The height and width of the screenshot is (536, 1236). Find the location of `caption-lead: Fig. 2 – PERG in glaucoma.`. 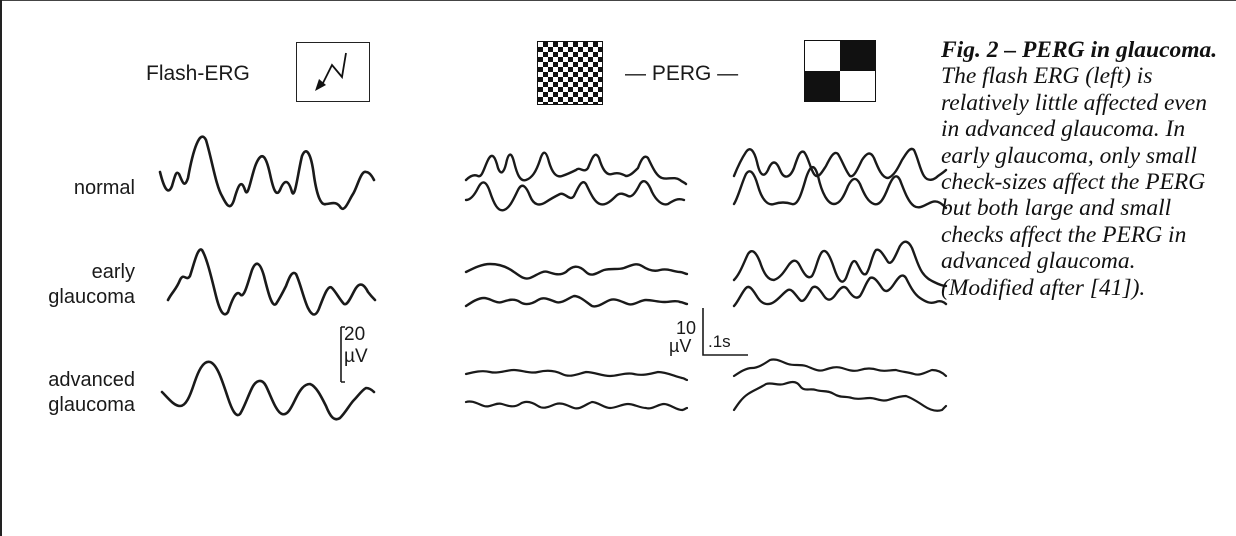

caption-lead: Fig. 2 – PERG in glaucoma. is located at coordinates (1079, 50).